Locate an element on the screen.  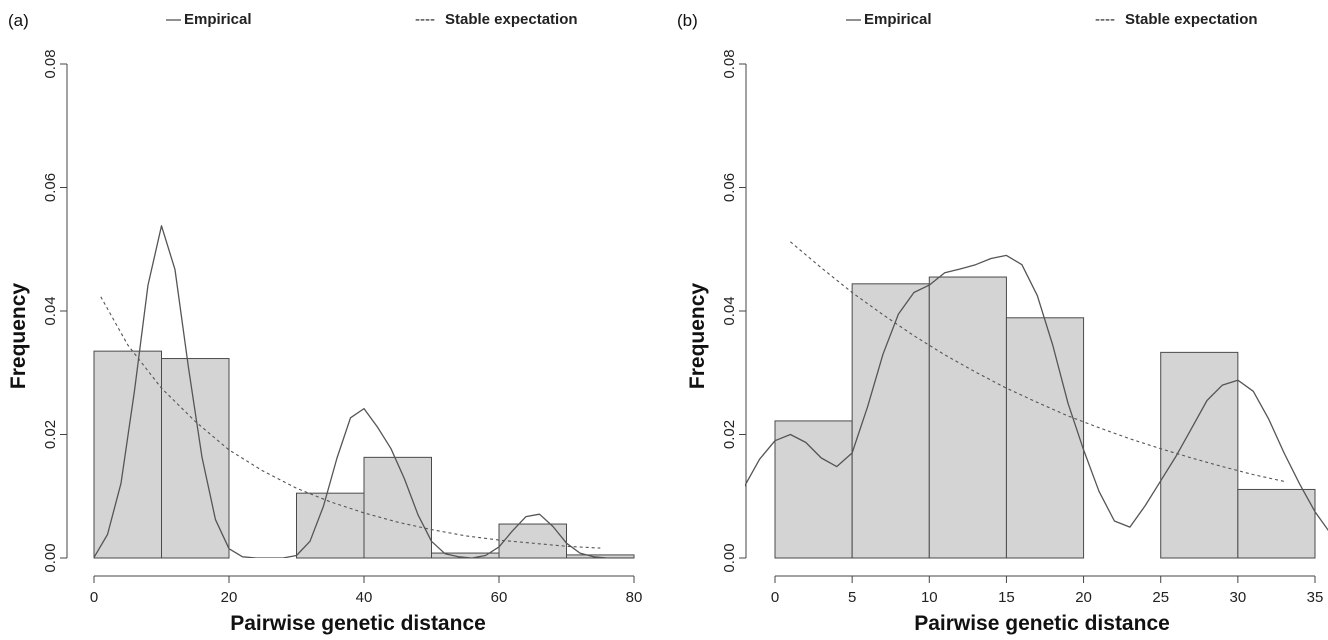
x-tick-label: 10 is located at coordinates (929, 597).